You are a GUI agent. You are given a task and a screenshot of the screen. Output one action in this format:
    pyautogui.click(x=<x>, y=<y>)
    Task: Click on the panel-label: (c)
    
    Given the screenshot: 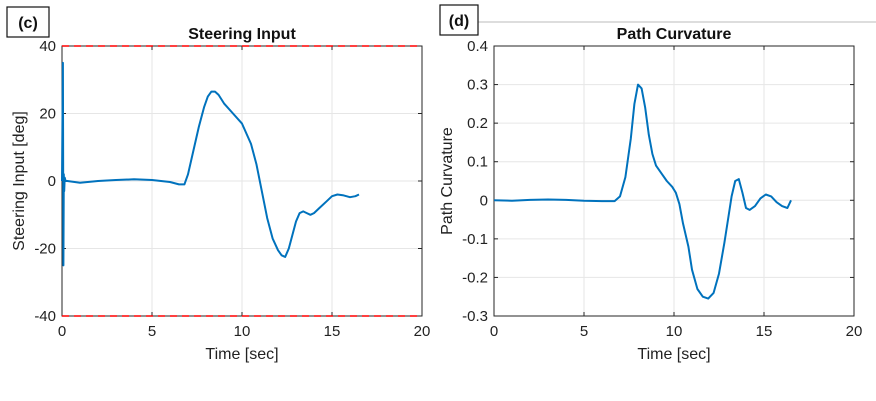 What is the action you would take?
    pyautogui.click(x=28, y=23)
    